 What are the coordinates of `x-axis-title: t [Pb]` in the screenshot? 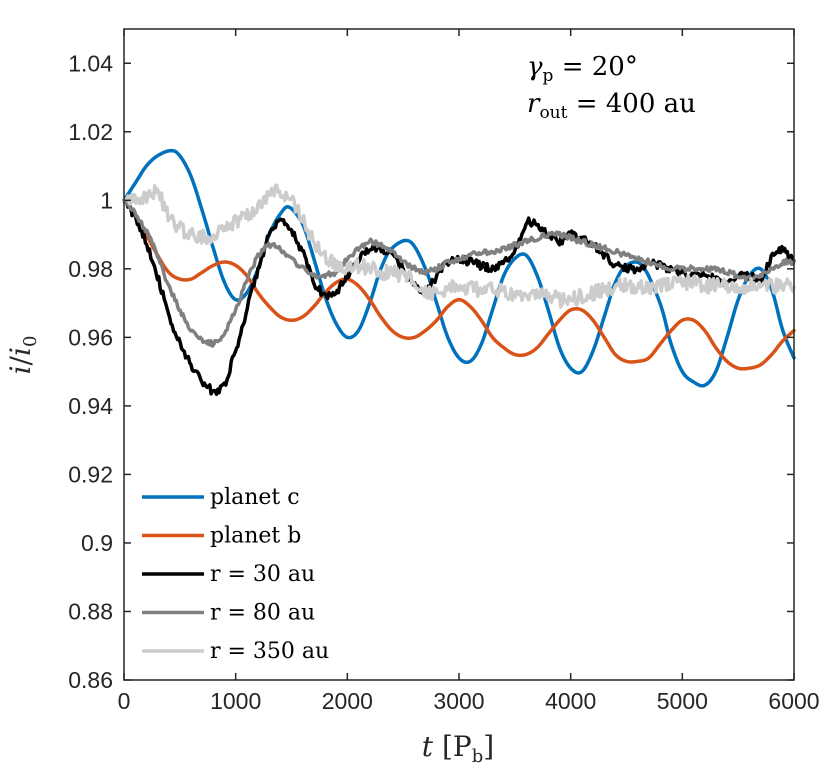 It's located at (458, 748).